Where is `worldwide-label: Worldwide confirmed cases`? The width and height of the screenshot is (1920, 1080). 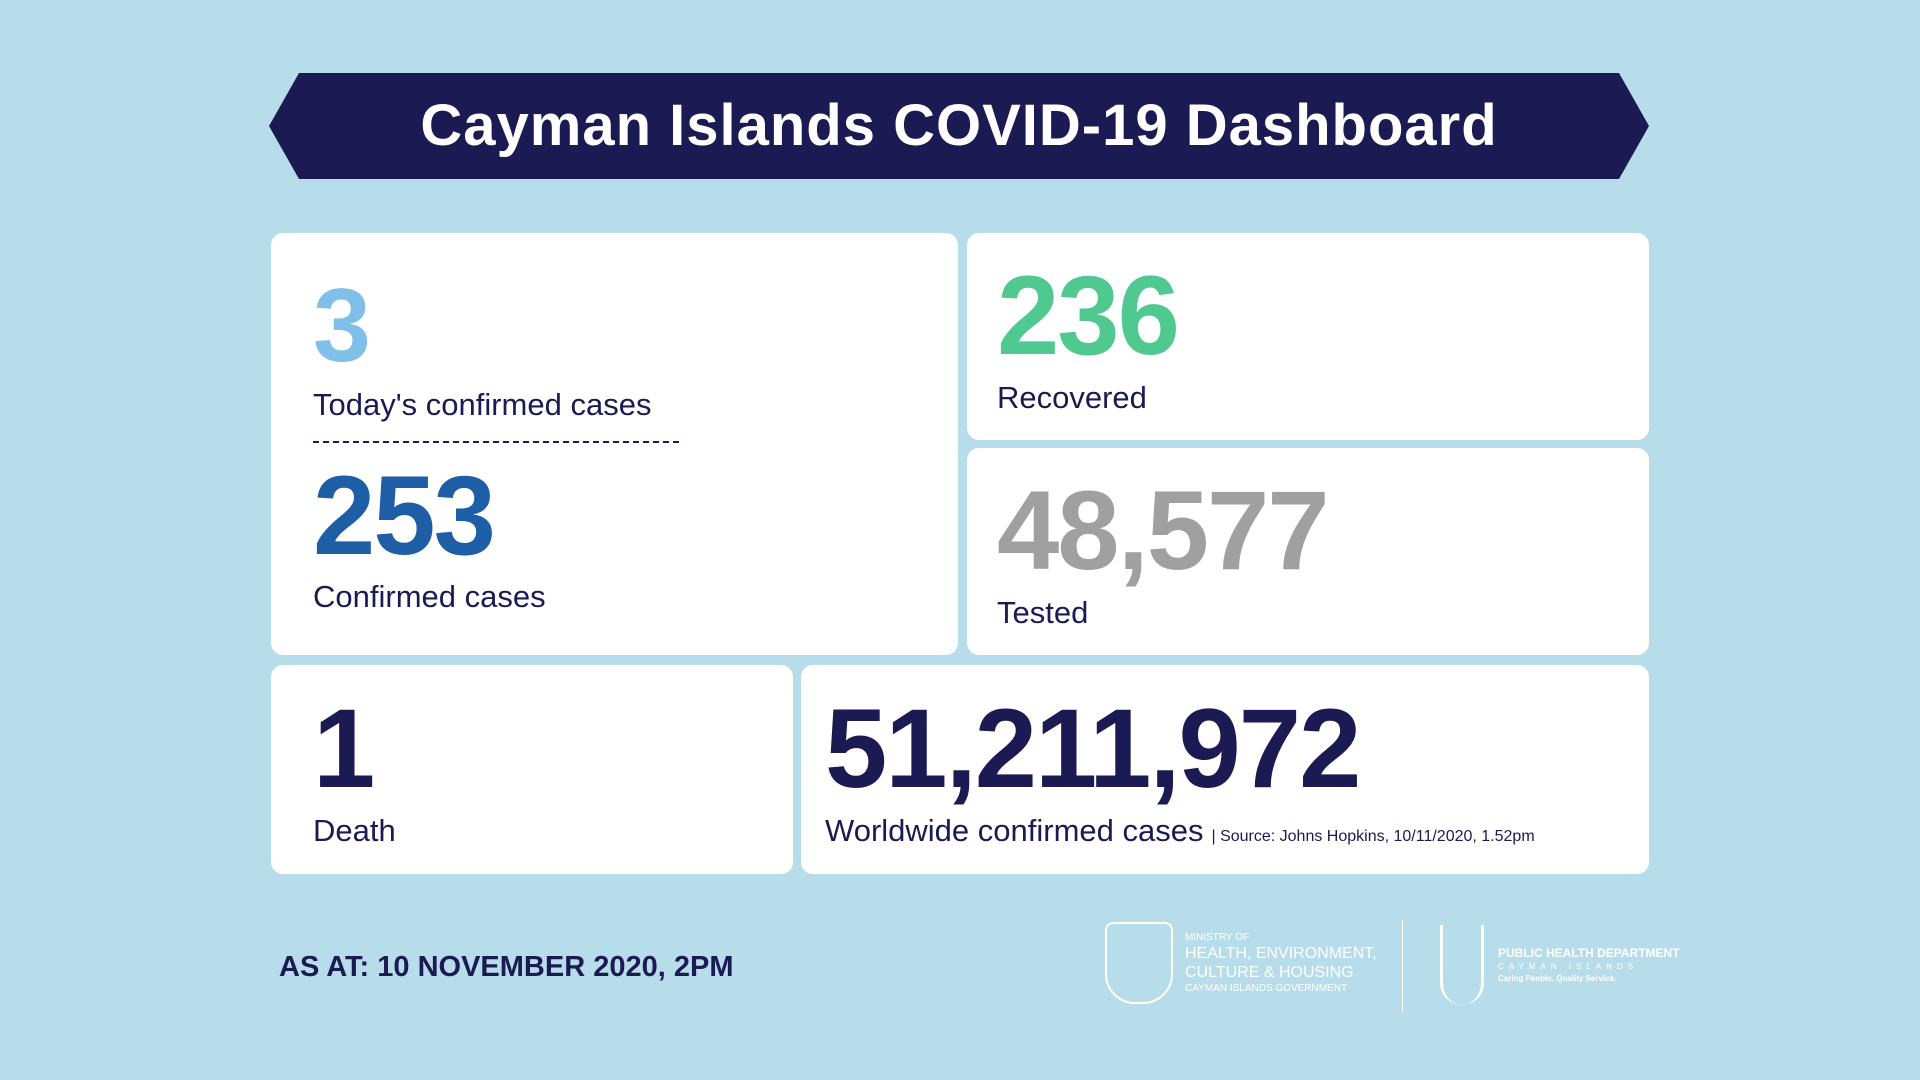 worldwide-label: Worldwide confirmed cases is located at coordinates (1014, 830).